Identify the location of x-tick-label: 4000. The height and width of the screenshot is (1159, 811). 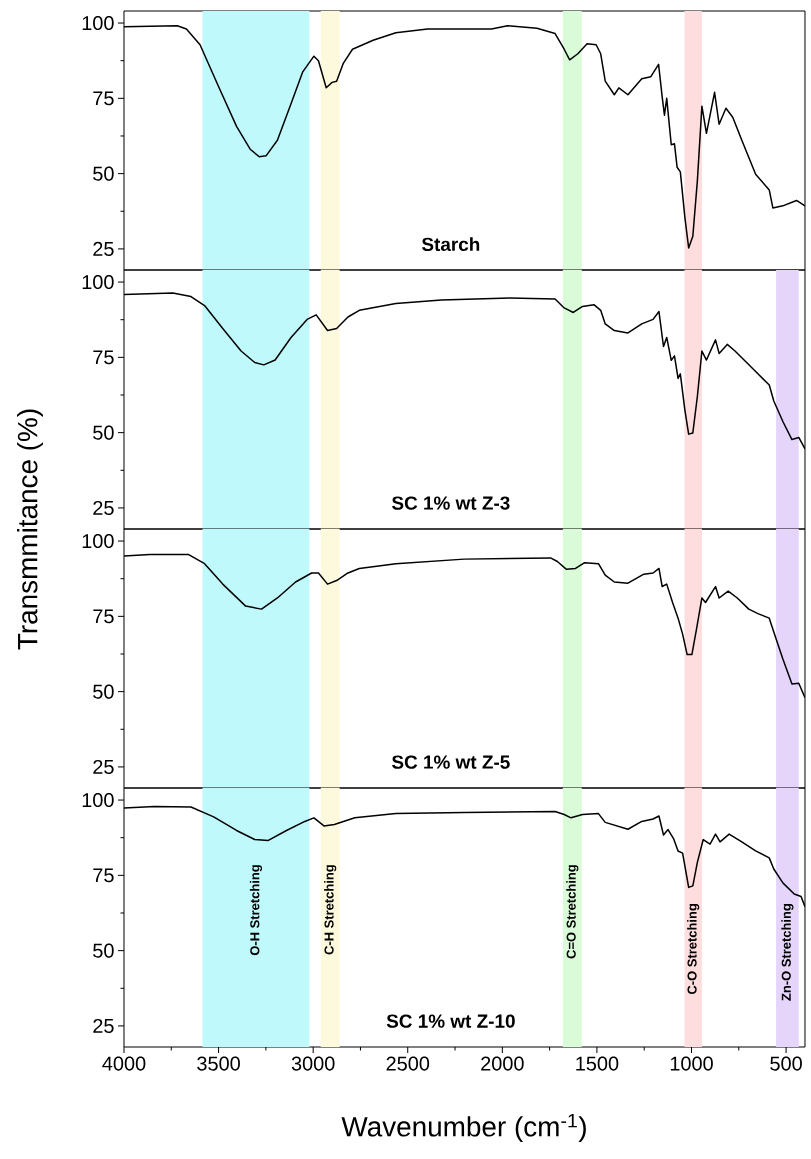
(124, 1063).